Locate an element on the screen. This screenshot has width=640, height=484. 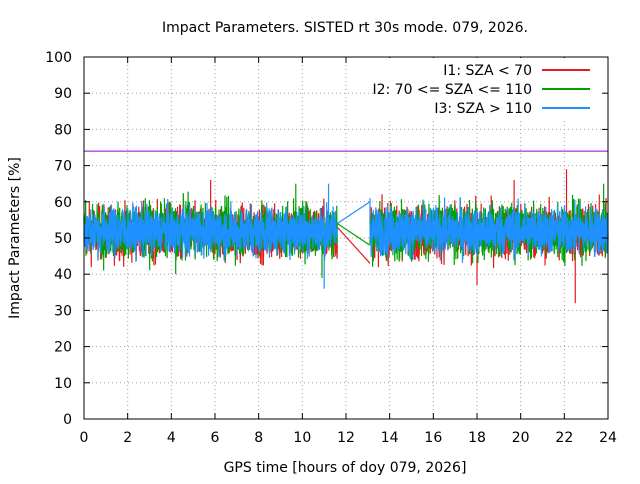
x-tick-label: 4 is located at coordinates (171, 438).